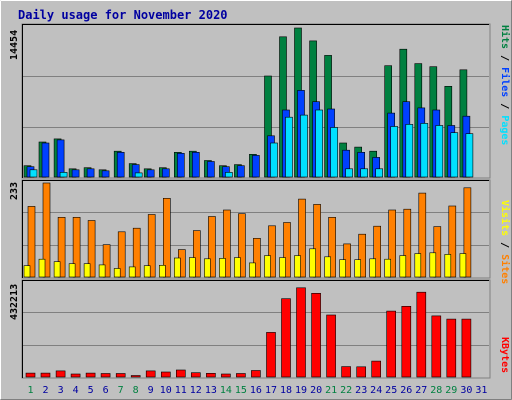 This screenshot has height=400, width=512. Describe the element at coordinates (30, 390) in the screenshot. I see `x-tick-label: 1` at that location.